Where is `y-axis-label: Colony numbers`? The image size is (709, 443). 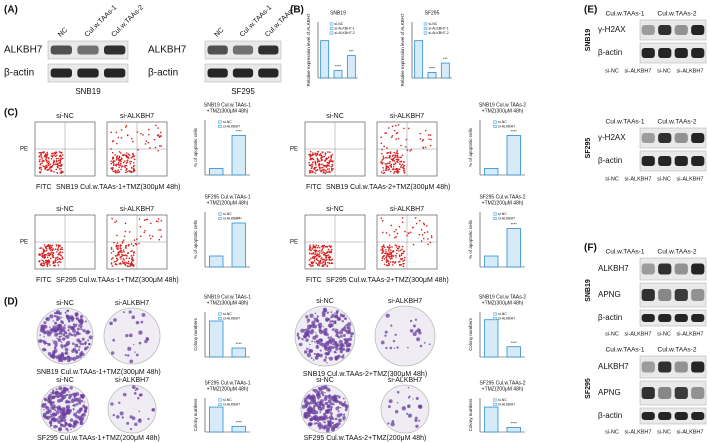 y-axis-label: Colony numbers is located at coordinates (470, 334).